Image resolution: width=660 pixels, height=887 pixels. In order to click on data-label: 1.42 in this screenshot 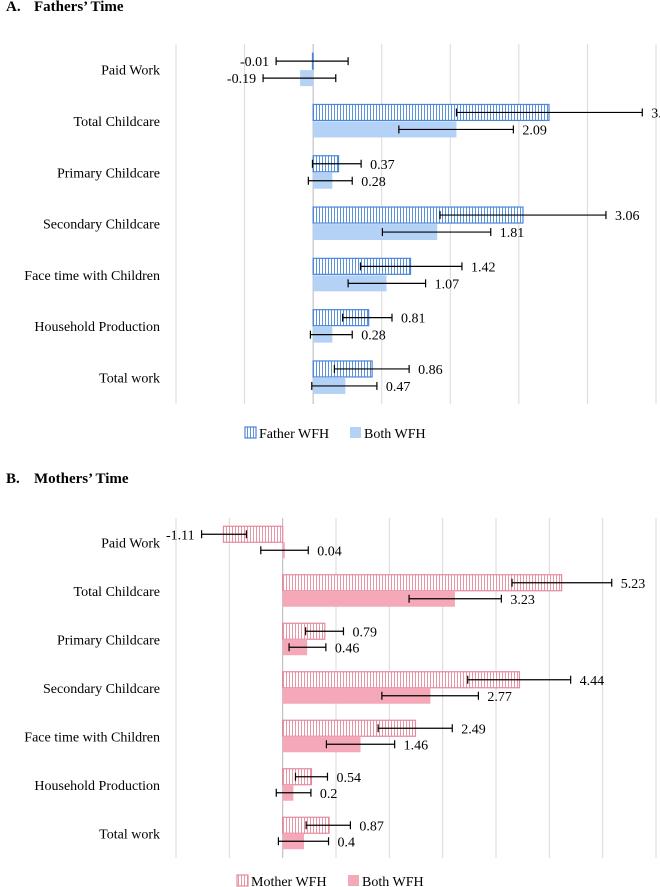, I will do `click(483, 267)`.